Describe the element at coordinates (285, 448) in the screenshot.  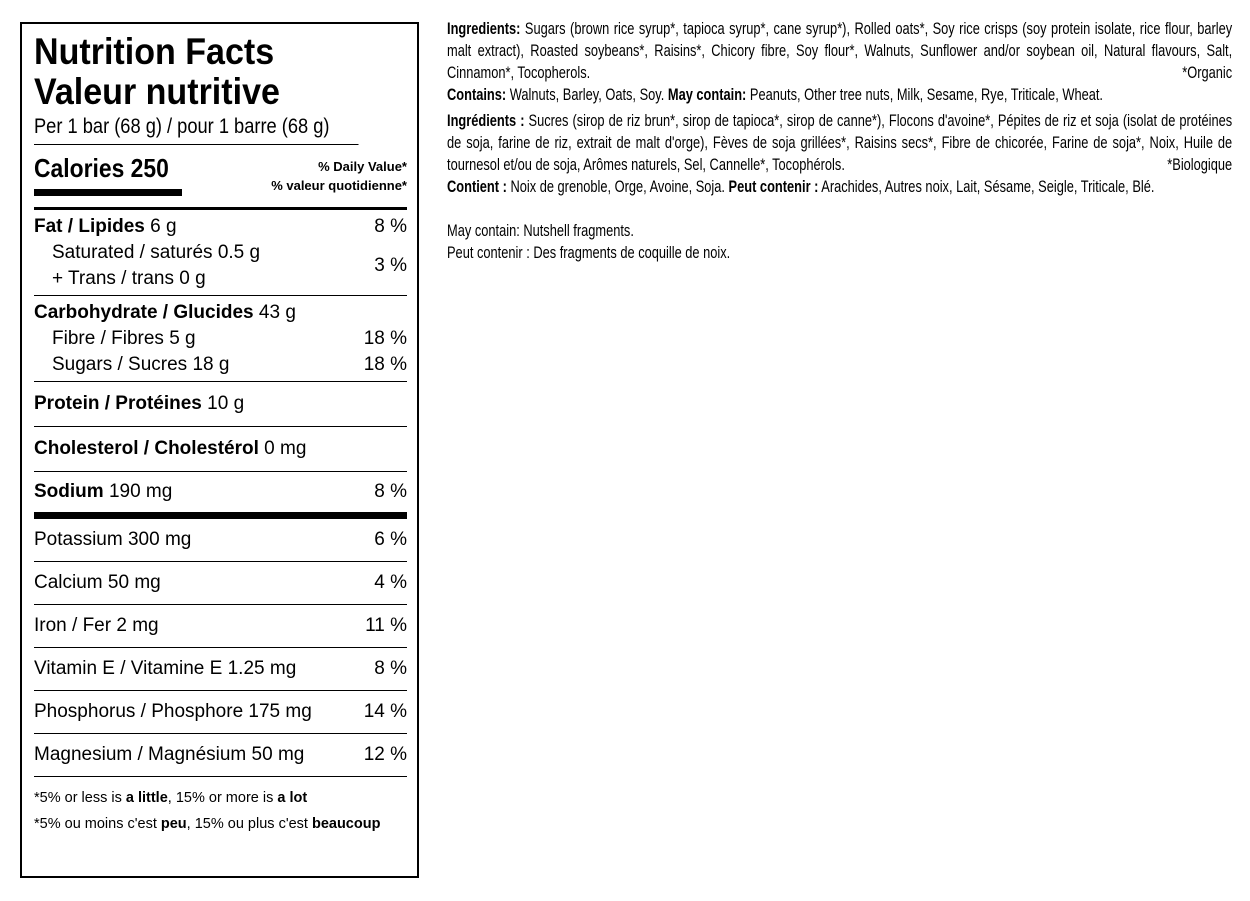
I see `cholesterol-amount: 0 mg` at that location.